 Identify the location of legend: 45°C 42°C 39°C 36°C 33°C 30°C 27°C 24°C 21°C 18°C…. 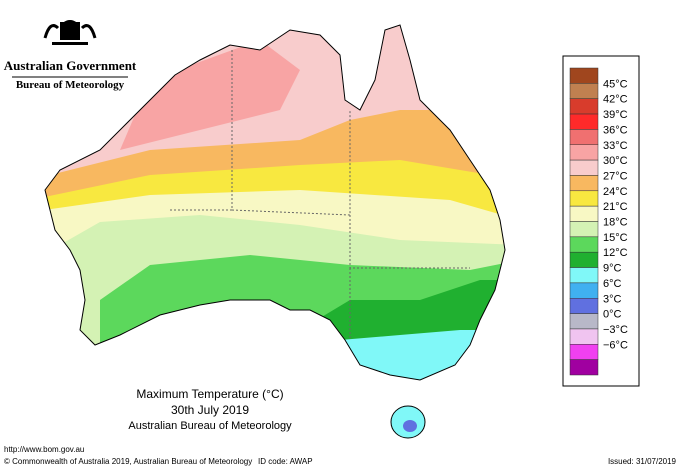
(601, 221).